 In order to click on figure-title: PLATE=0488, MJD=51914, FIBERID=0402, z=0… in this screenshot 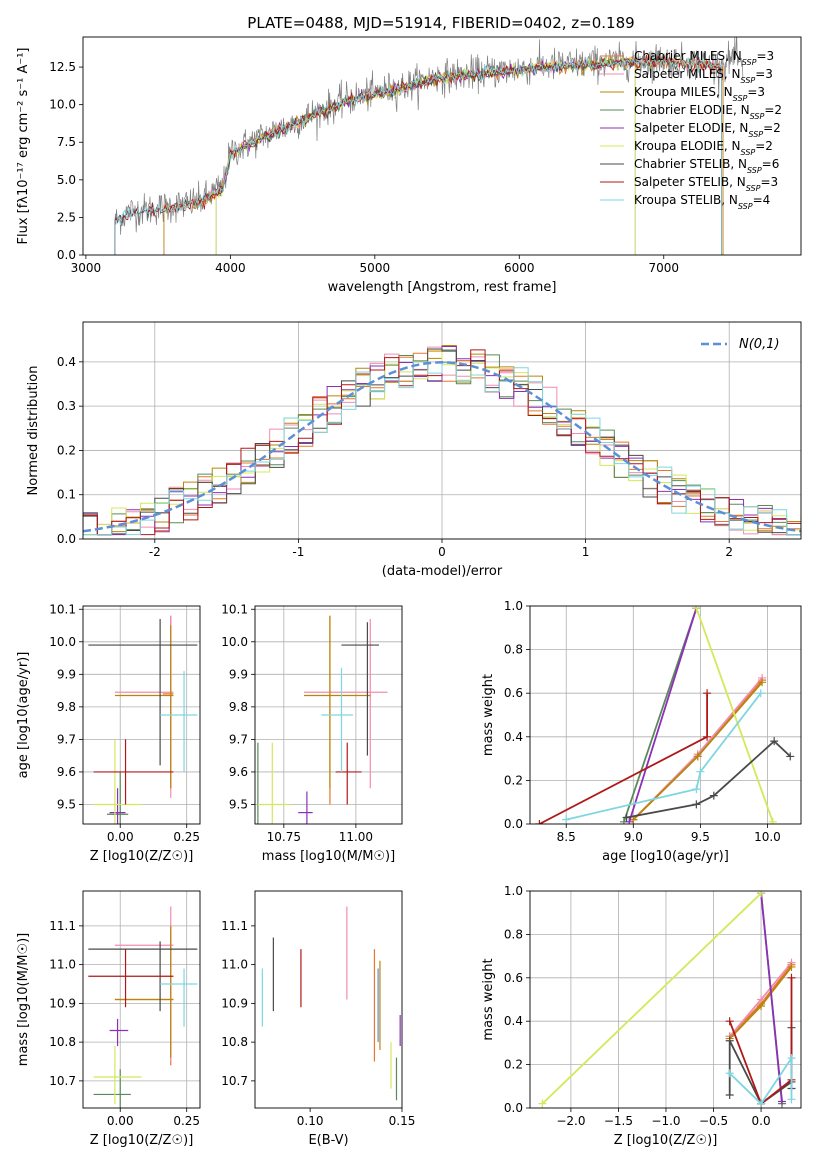, I will do `click(440, 23)`.